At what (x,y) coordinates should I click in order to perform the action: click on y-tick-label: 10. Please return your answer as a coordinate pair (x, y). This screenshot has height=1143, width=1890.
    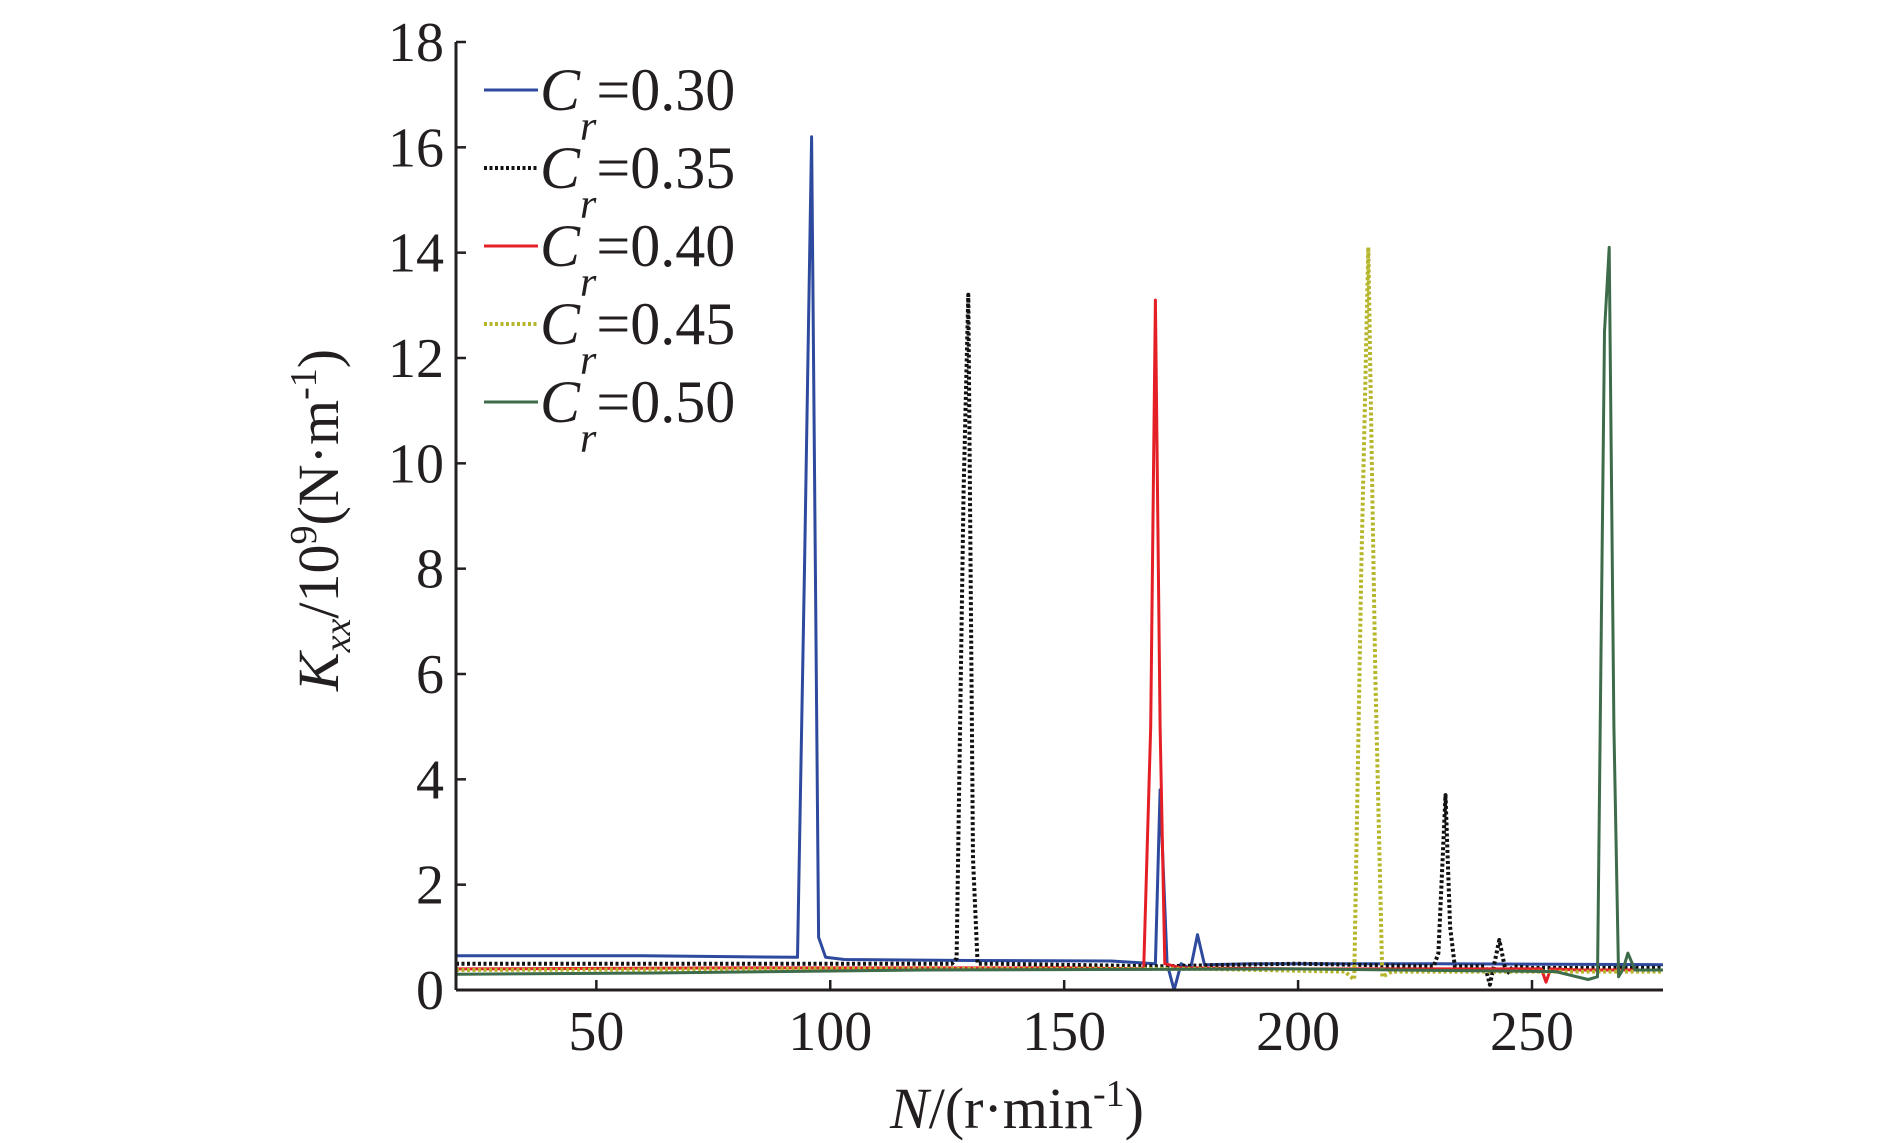
    Looking at the image, I should click on (416, 464).